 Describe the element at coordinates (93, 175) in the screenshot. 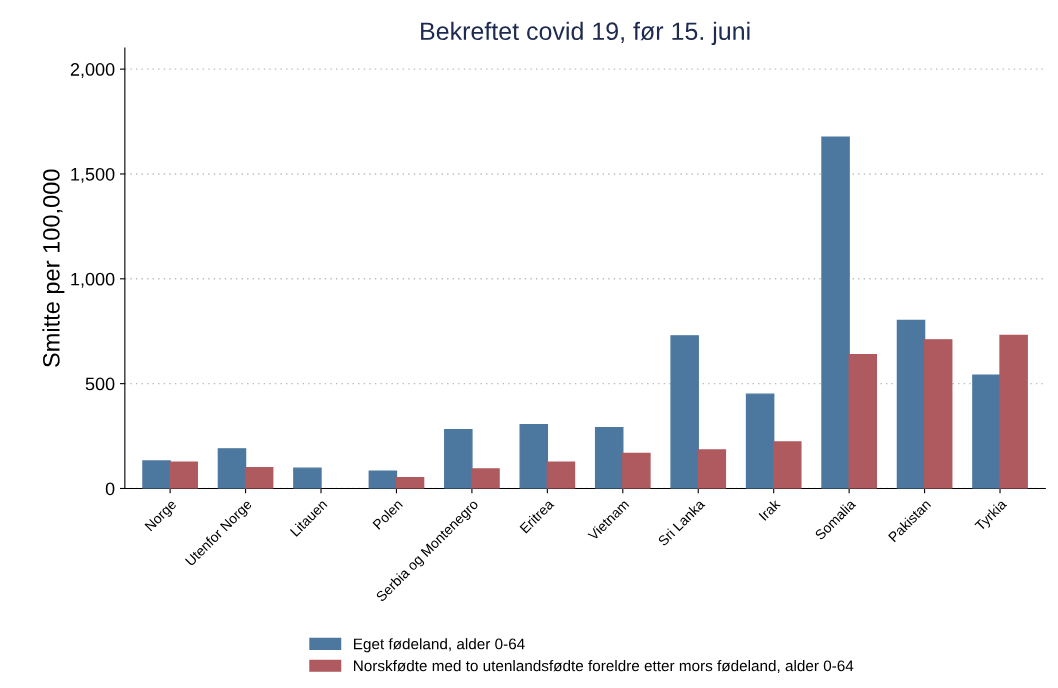

I see `y-tick-label: 1,500` at that location.